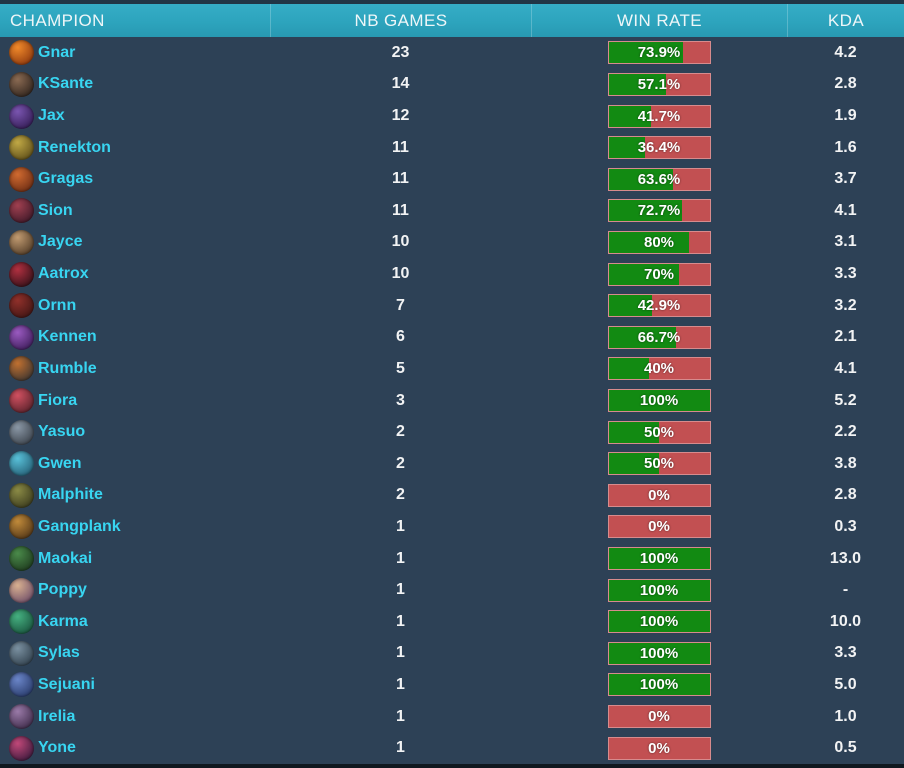 The width and height of the screenshot is (904, 768). What do you see at coordinates (66, 84) in the screenshot?
I see `champion-name: KSante` at bounding box center [66, 84].